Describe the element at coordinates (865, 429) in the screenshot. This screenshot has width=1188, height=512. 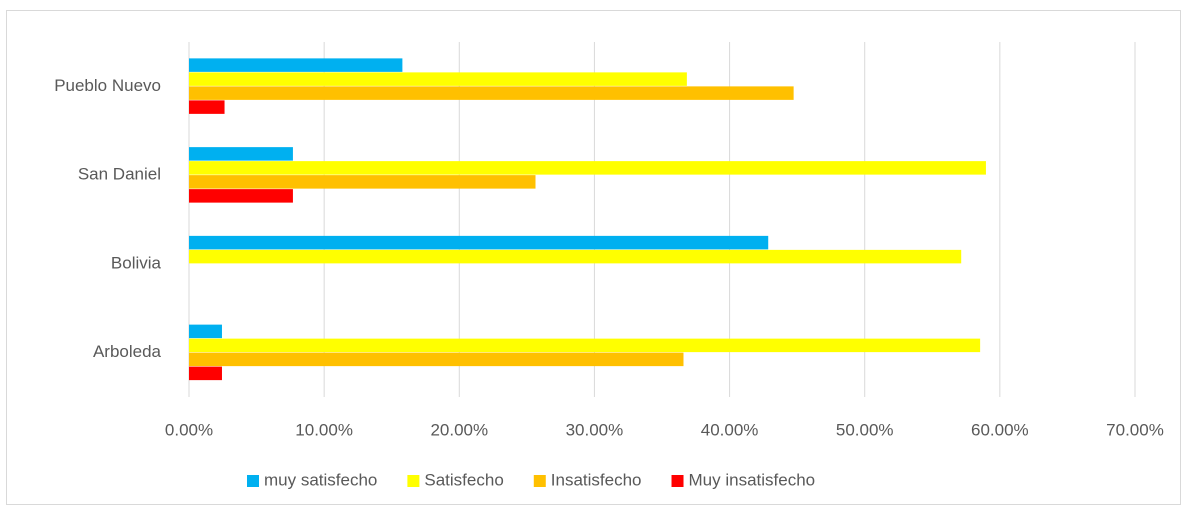
I see `x-tick-label: 50.00%` at that location.